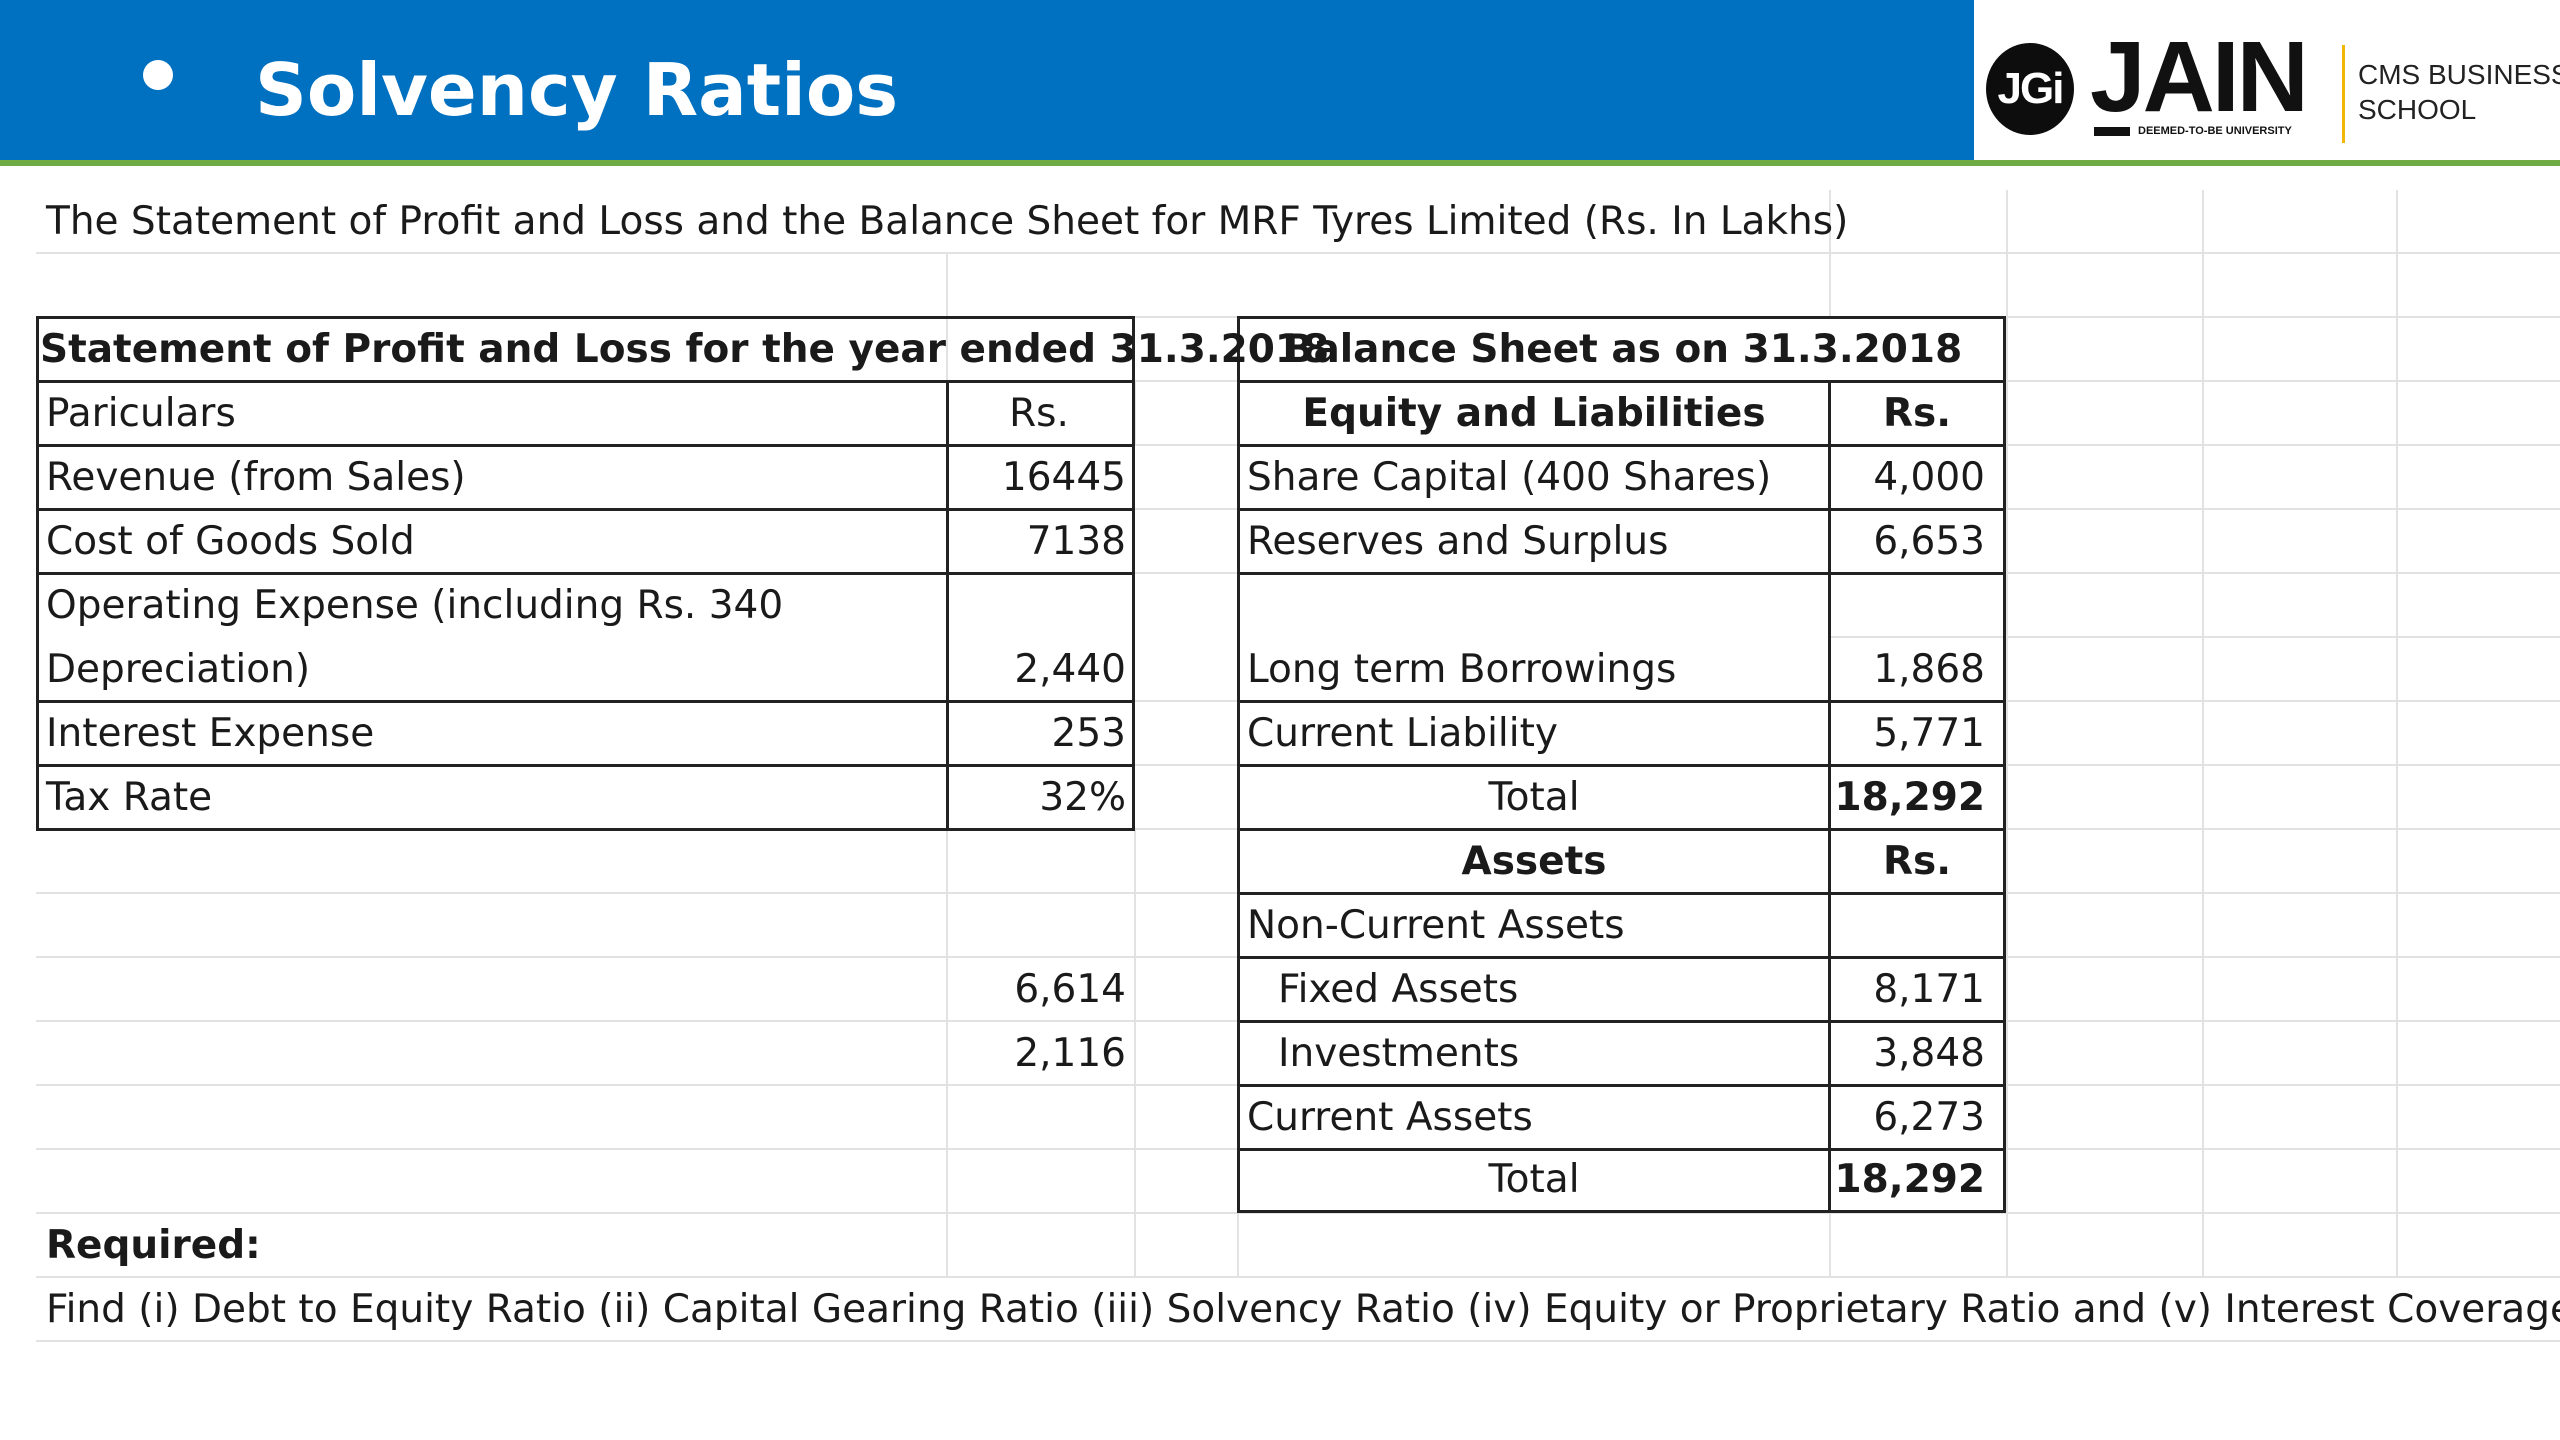 This screenshot has width=2560, height=1440. I want to click on bs-col-equity: Equity and Liabilities, so click(1534, 413).